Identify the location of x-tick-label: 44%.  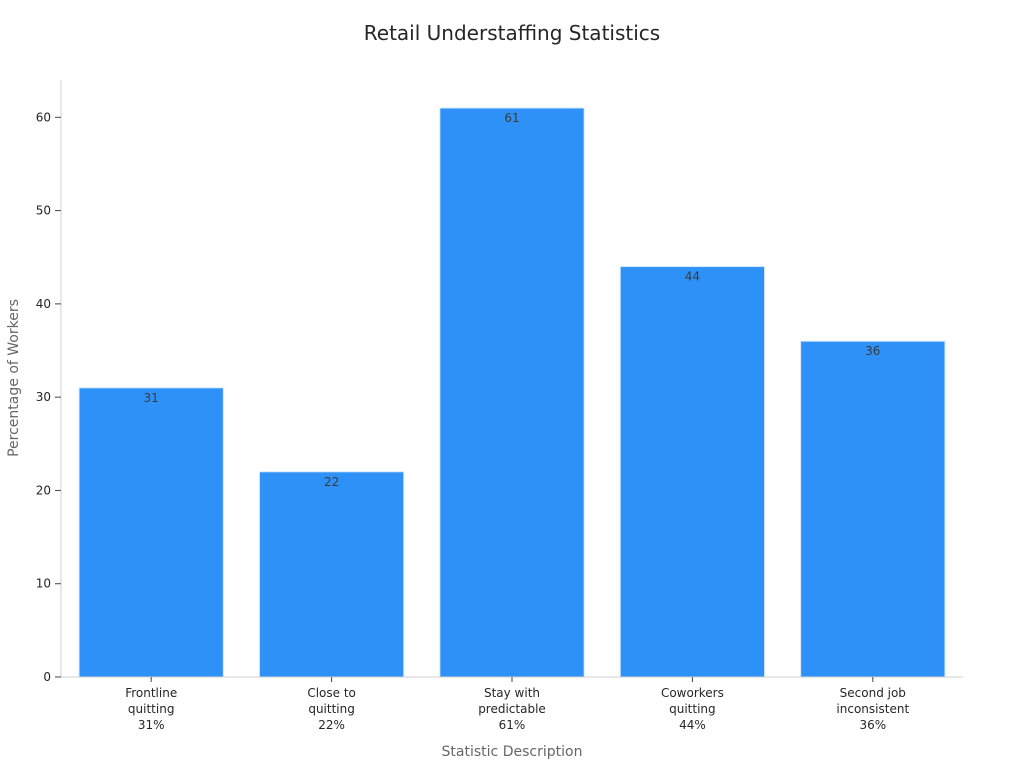
(692, 725).